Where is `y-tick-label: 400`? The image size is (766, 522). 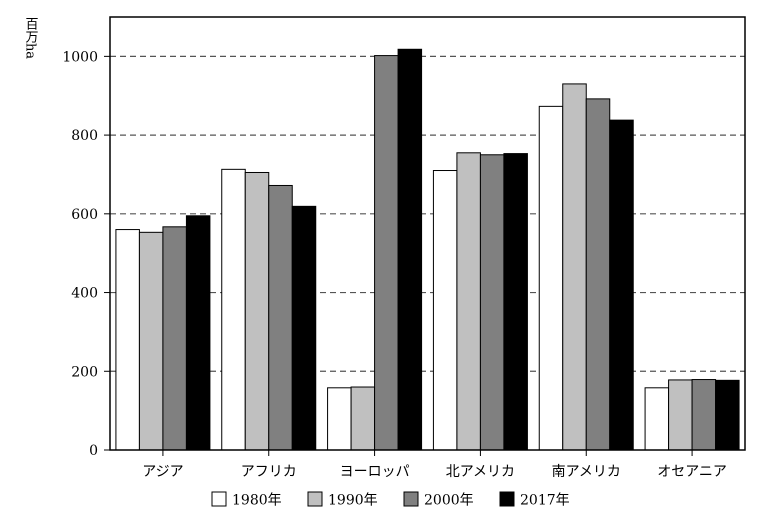
y-tick-label: 400 is located at coordinates (84, 294).